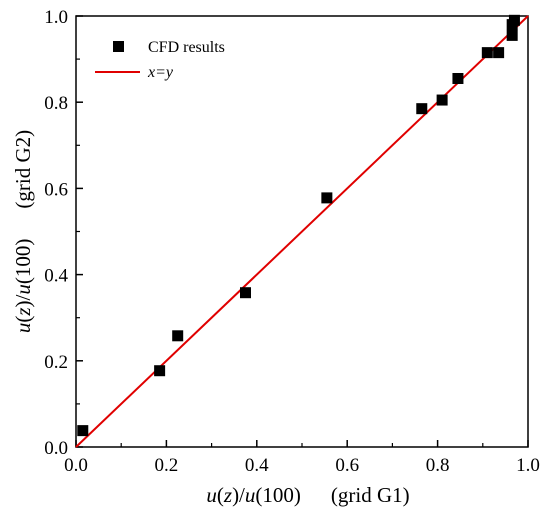  Describe the element at coordinates (23, 169) in the screenshot. I see `y-label-grid: (grid G2)` at that location.